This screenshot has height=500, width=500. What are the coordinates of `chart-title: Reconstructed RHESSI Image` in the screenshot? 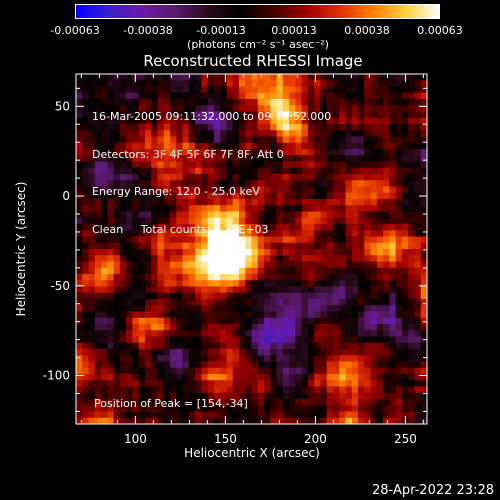 It's located at (253, 61).